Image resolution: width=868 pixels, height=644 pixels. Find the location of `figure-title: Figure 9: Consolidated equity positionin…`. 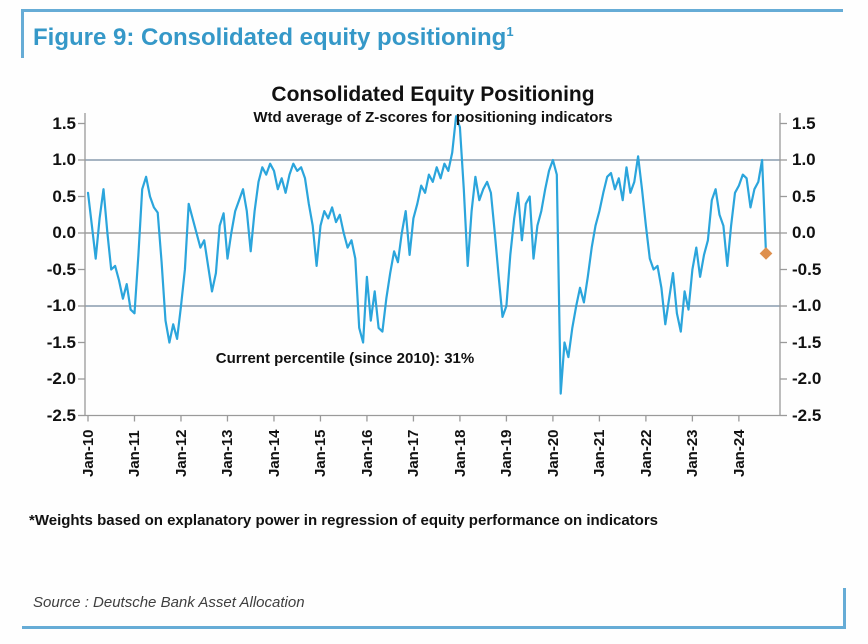

figure-title: Figure 9: Consolidated equity positionin… is located at coordinates (383, 38).